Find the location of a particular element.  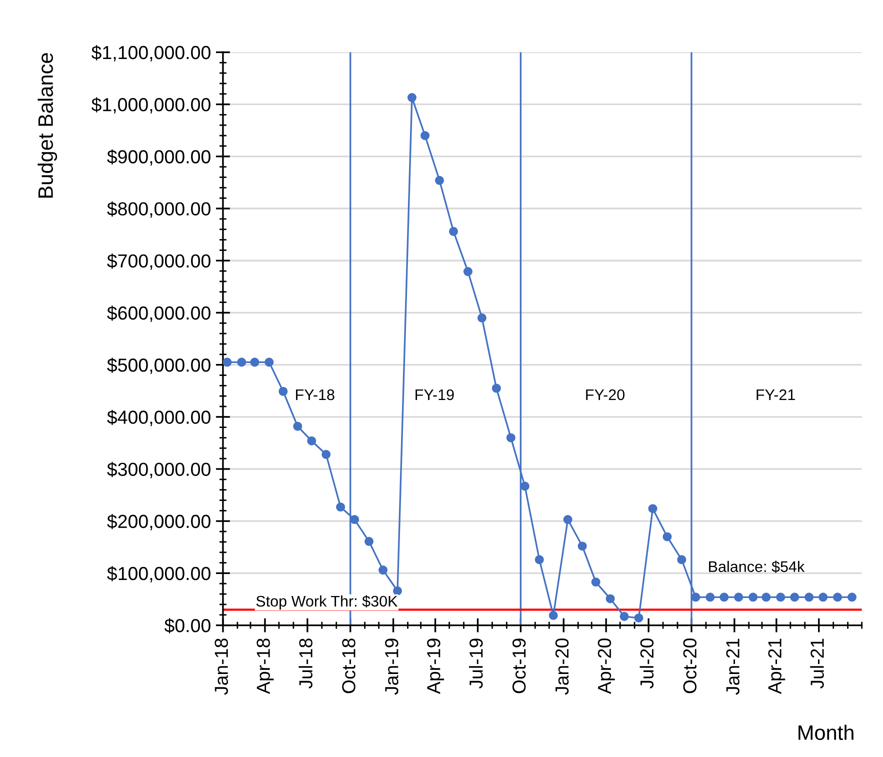

annotation: FY-20 is located at coordinates (605, 394).